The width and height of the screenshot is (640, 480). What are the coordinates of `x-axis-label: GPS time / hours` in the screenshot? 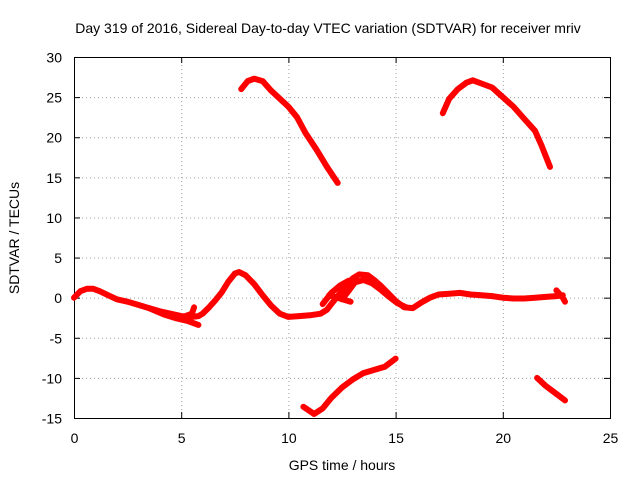 It's located at (342, 465).